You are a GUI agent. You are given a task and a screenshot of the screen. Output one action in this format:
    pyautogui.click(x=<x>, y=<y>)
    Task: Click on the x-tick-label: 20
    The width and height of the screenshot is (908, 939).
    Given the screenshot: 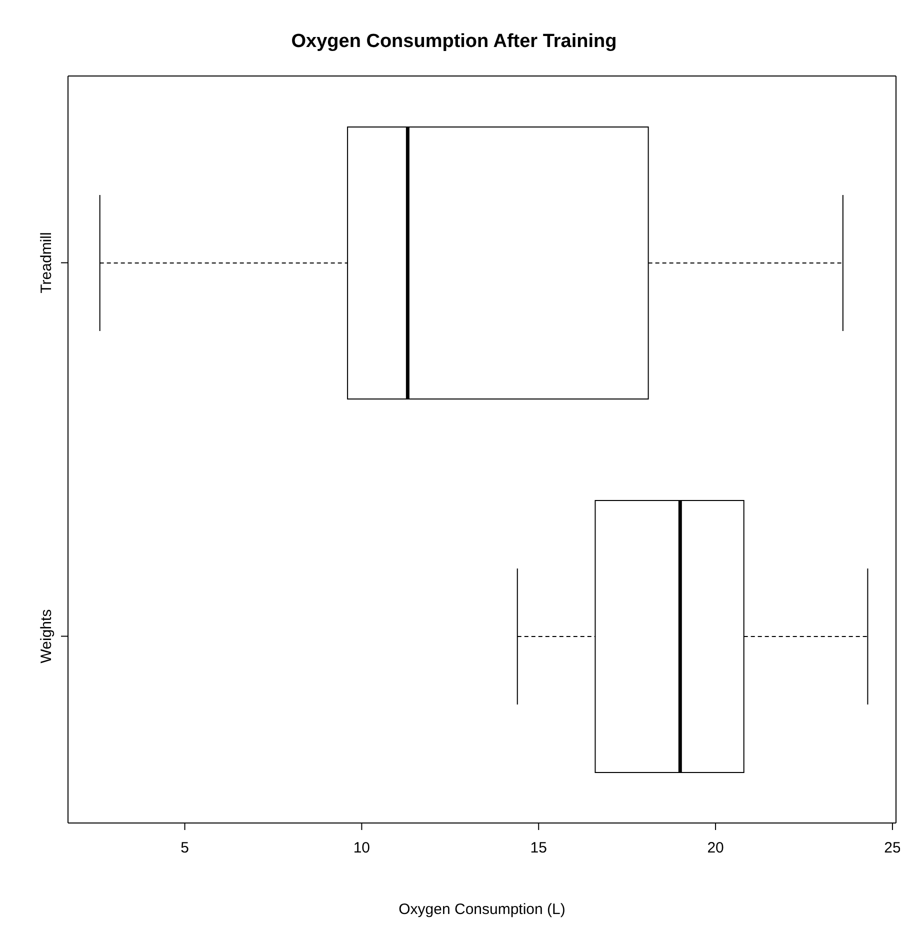 What is the action you would take?
    pyautogui.click(x=715, y=848)
    